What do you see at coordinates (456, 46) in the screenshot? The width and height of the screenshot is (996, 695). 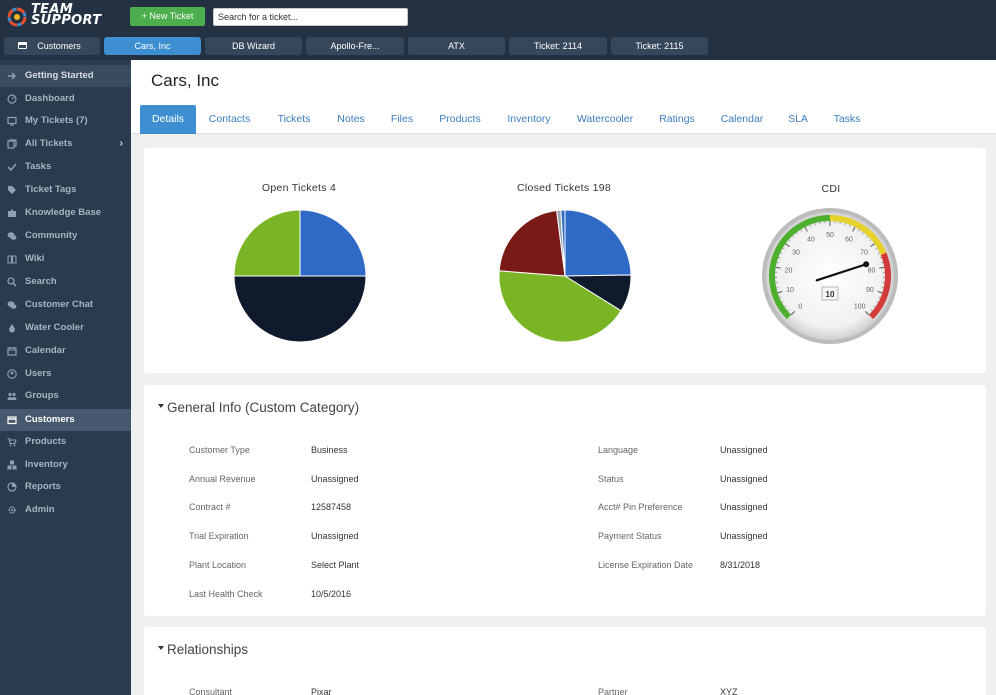 I see `top-tab-atx: ATX` at bounding box center [456, 46].